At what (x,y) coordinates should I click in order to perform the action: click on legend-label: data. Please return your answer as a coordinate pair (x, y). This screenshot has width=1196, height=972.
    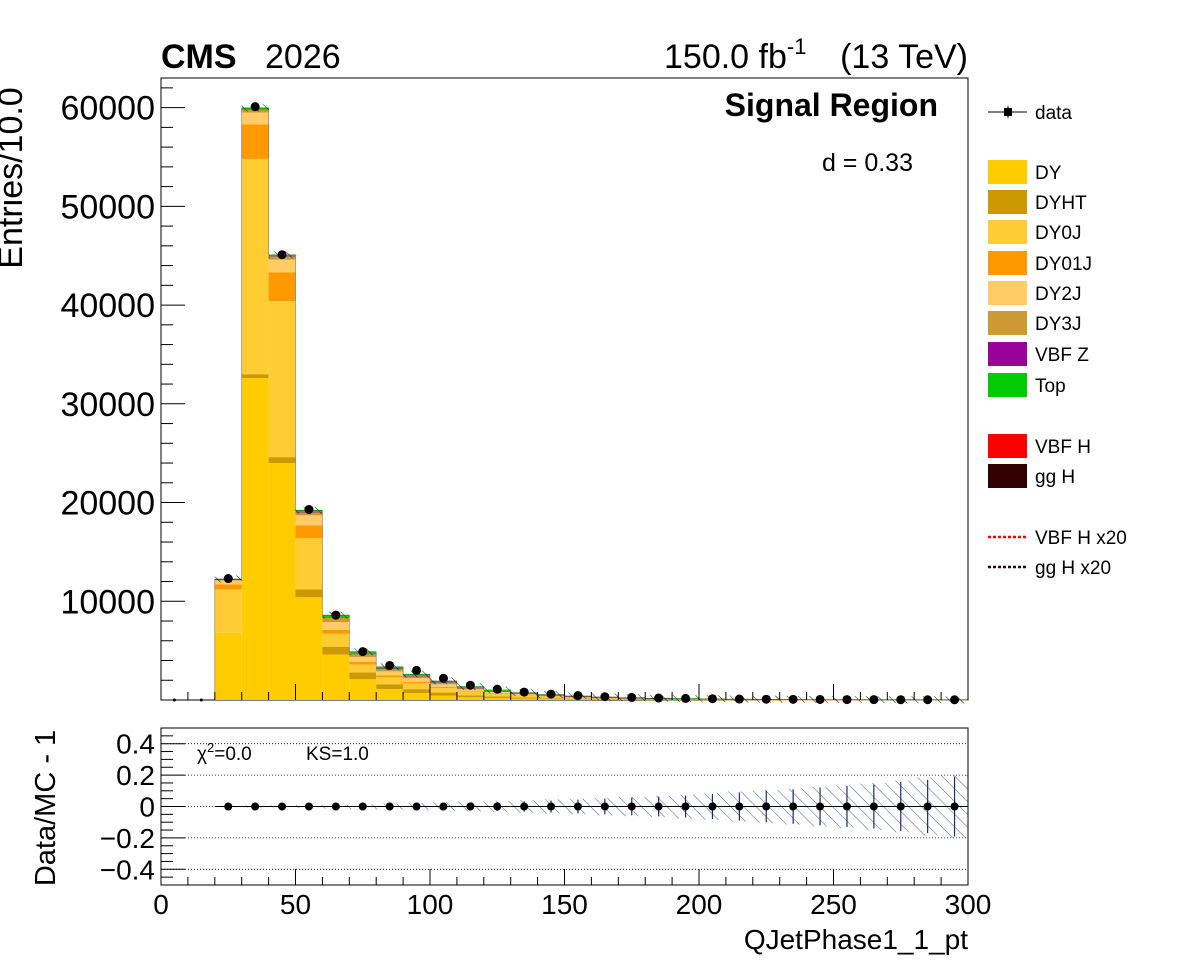
    Looking at the image, I should click on (1053, 113).